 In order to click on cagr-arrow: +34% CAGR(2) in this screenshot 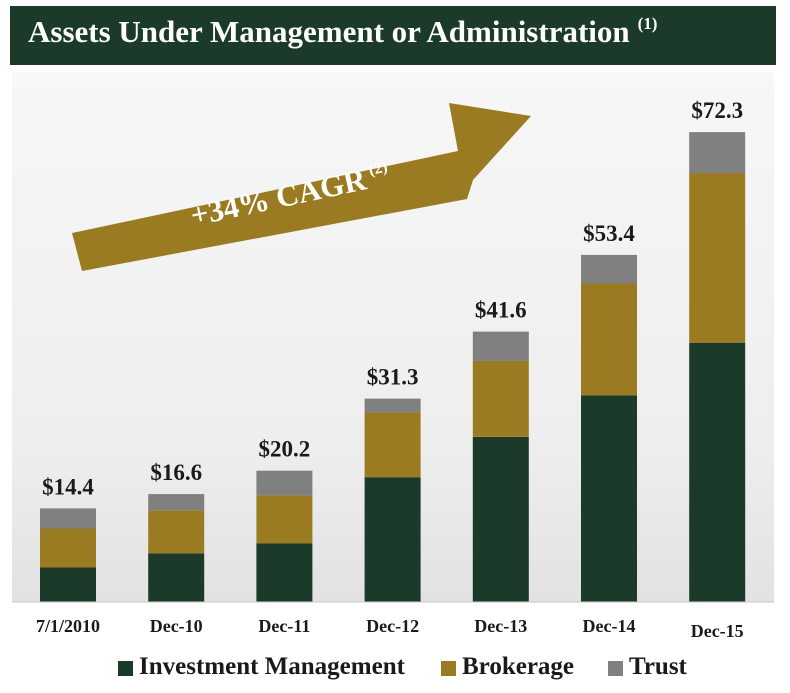, I will do `click(301, 187)`.